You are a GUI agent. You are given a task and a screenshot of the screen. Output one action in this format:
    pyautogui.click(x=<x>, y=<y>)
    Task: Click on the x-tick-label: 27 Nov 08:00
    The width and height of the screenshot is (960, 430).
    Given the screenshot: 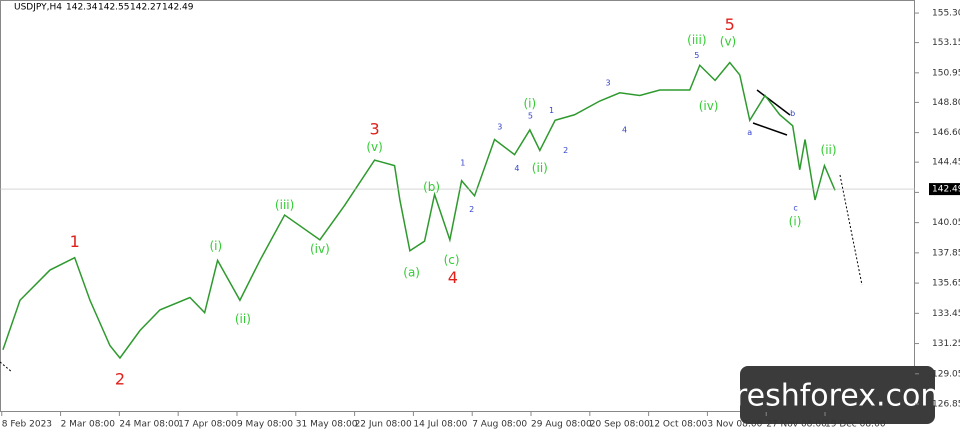 What is the action you would take?
    pyautogui.click(x=796, y=425)
    